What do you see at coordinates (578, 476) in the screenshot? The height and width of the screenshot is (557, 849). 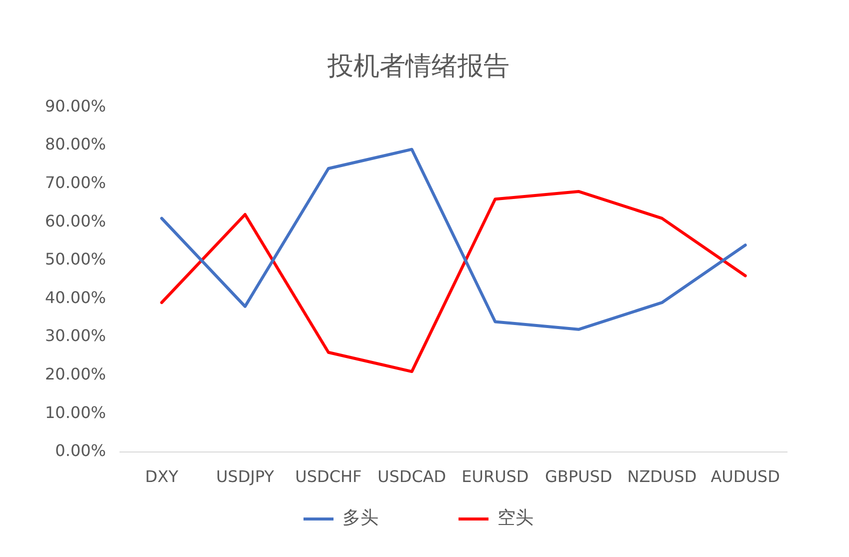 I see `x-tick-label: GBPUSD` at bounding box center [578, 476].